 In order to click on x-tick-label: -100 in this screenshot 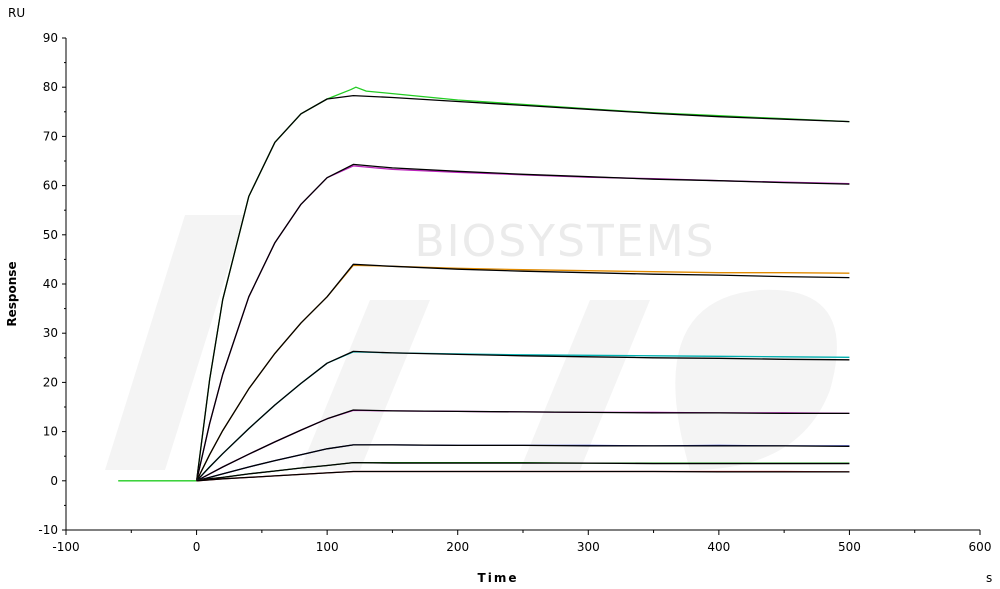, I will do `click(65, 547)`.